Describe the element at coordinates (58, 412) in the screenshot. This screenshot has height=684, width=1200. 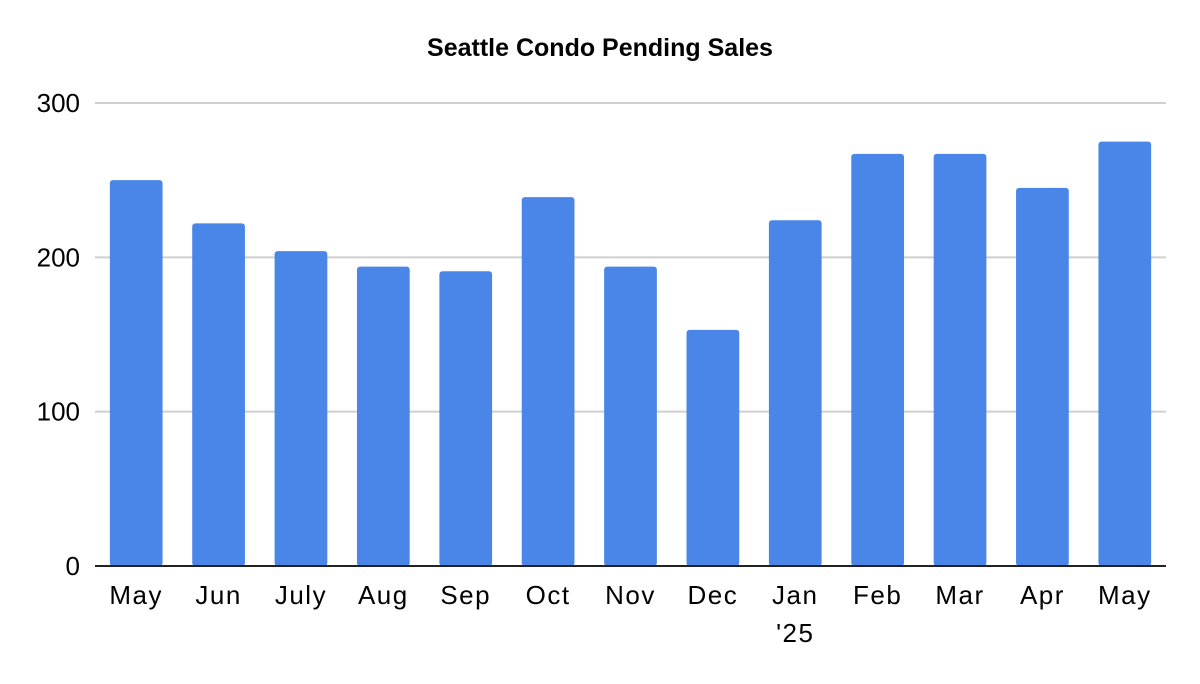
I see `y-tick-label: 100` at that location.